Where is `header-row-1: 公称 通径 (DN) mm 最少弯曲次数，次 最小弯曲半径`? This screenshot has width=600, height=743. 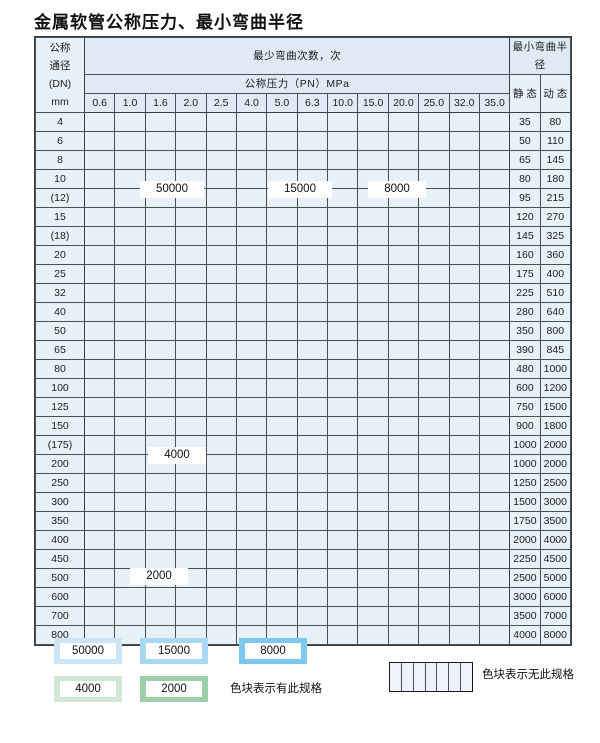
header-row-1: 公称 通径 (DN) mm 最少弯曲次数，次 最小弯曲半径 is located at coordinates (303, 75).